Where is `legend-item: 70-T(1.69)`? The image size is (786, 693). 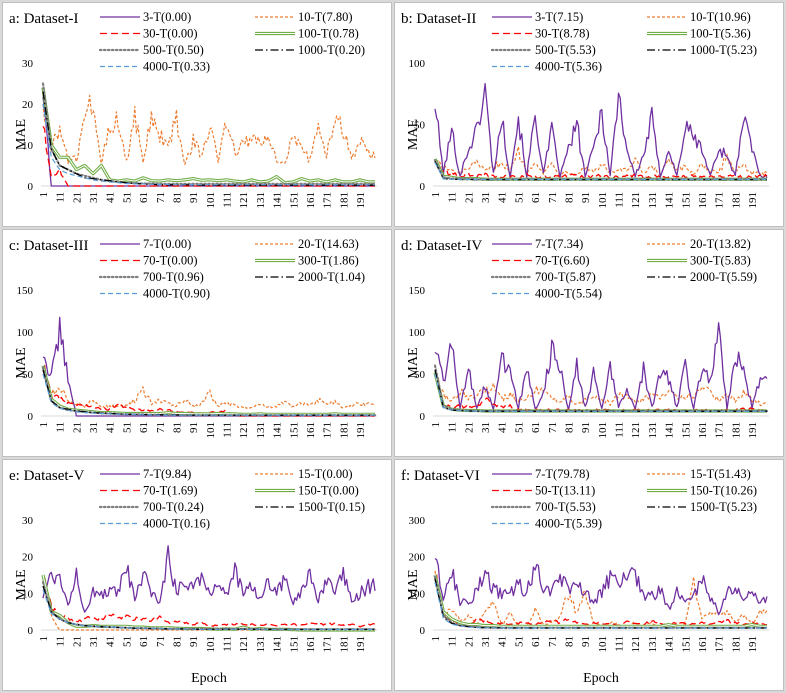 legend-item: 70-T(1.69) is located at coordinates (149, 491).